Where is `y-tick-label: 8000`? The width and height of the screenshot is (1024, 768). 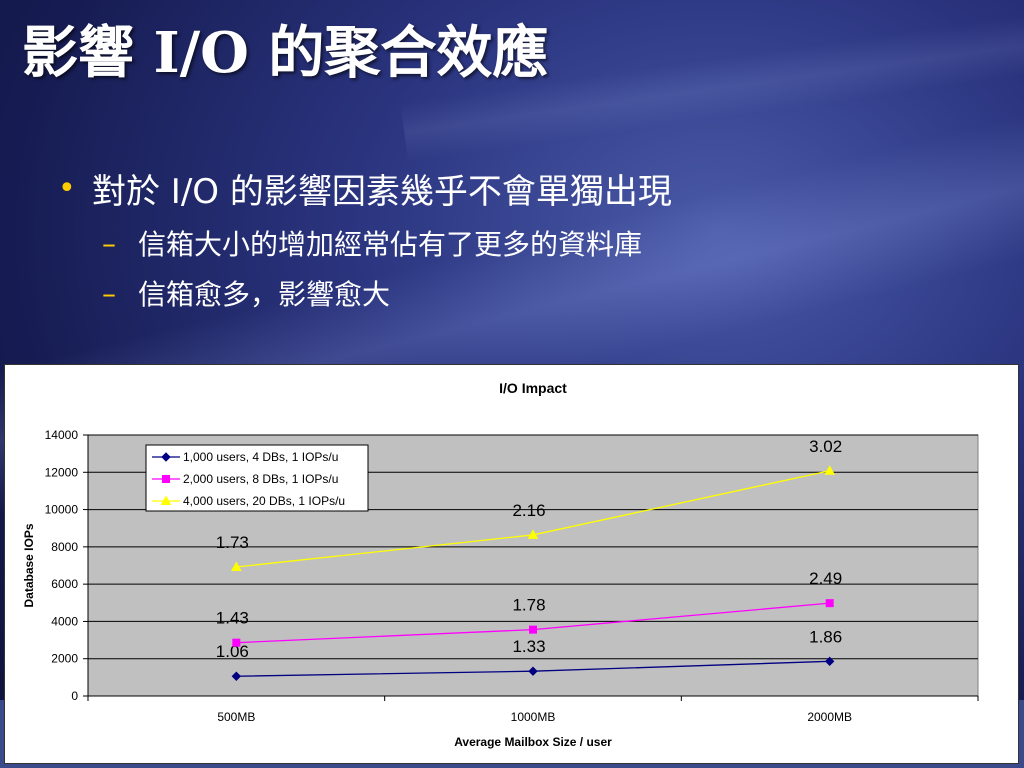 y-tick-label: 8000 is located at coordinates (64, 547).